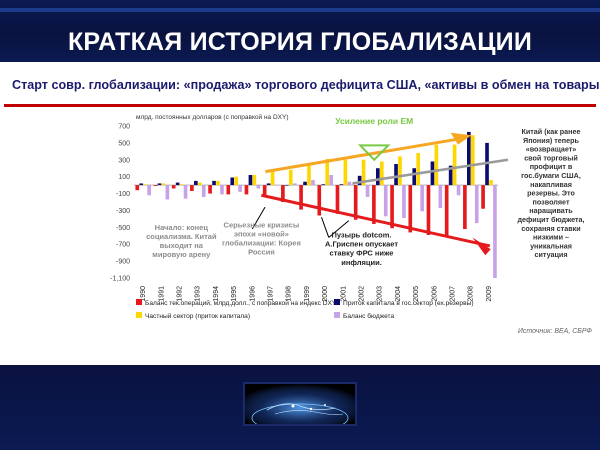 The height and width of the screenshot is (450, 600). I want to click on x-tick-label: 2003, so click(380, 294).